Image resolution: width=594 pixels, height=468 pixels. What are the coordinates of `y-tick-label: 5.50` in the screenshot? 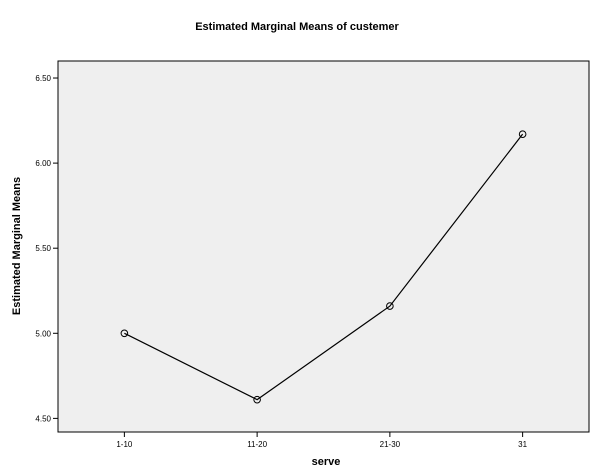 It's located at (43, 248).